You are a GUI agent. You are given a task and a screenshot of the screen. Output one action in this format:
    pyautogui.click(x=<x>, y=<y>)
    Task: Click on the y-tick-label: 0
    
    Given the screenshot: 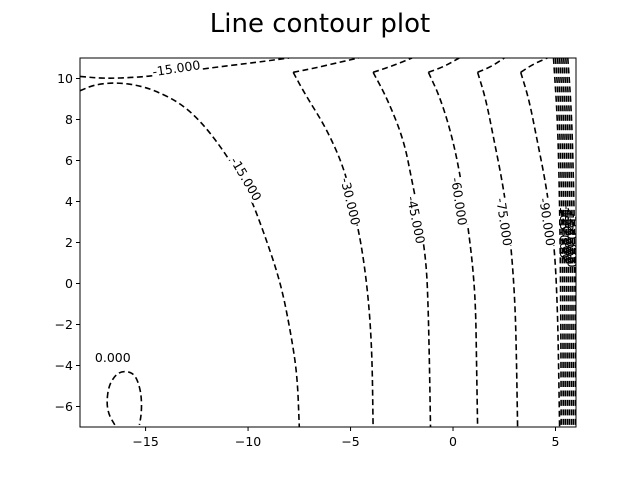 What is the action you would take?
    pyautogui.click(x=69, y=283)
    